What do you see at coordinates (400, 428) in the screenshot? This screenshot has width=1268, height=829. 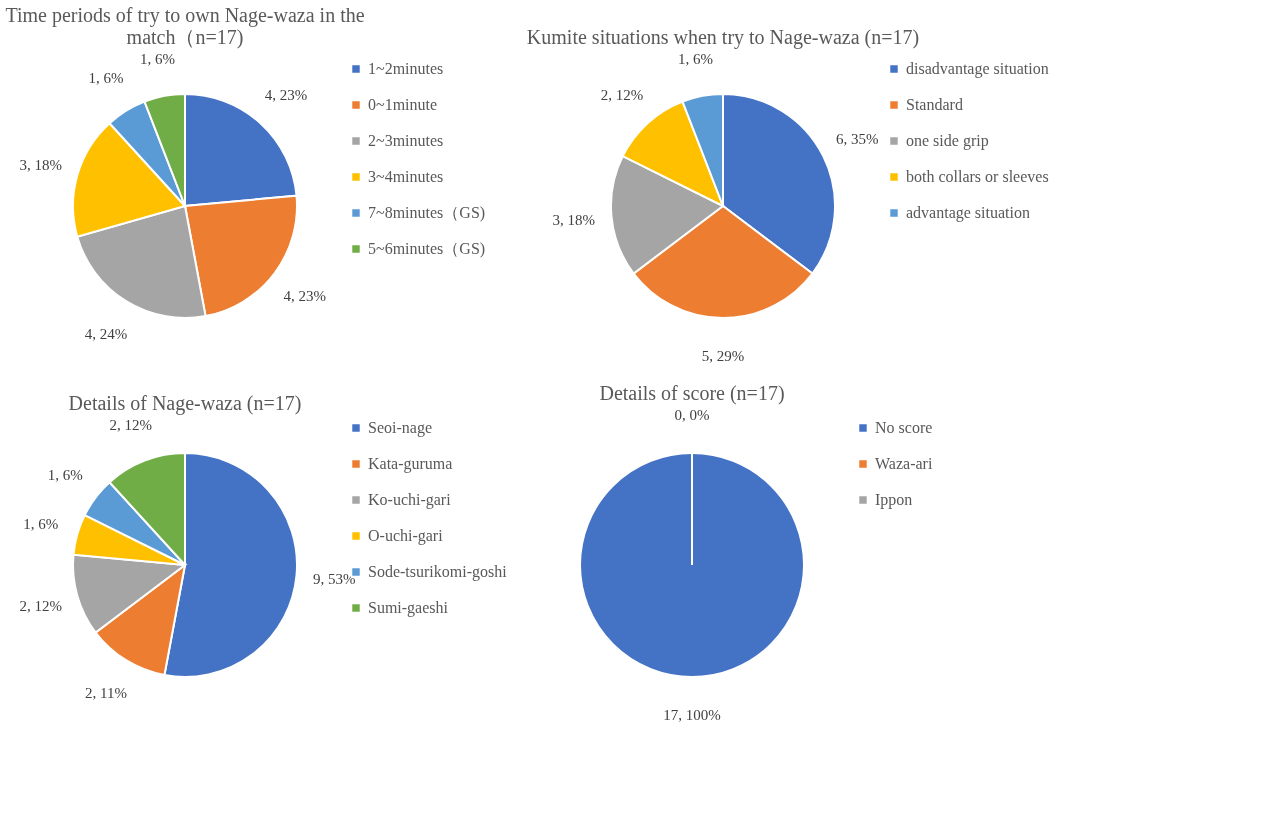 I see `legend-label: Seoi-nage` at bounding box center [400, 428].